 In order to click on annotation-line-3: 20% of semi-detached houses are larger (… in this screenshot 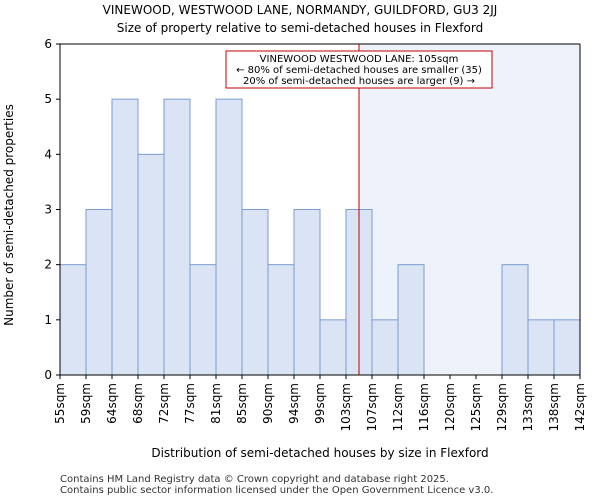, I will do `click(359, 81)`.